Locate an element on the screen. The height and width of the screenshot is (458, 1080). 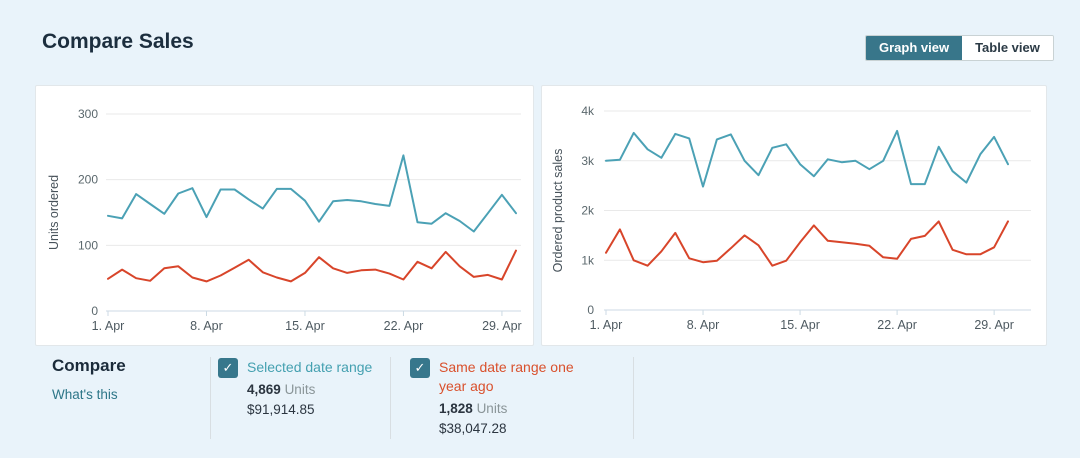
legend-label: Selected date range is located at coordinates (310, 367).